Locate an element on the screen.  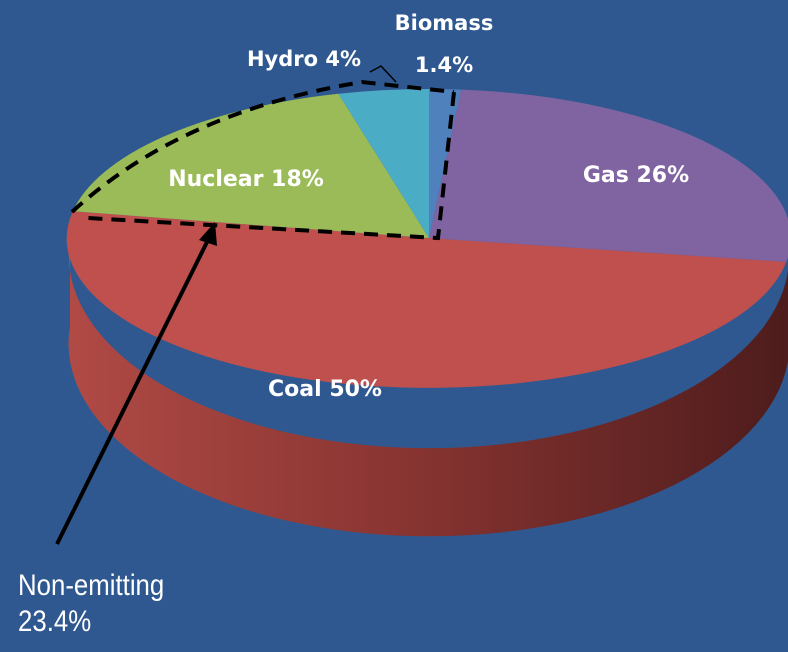
hydro-leader-line is located at coordinates (383, 74).